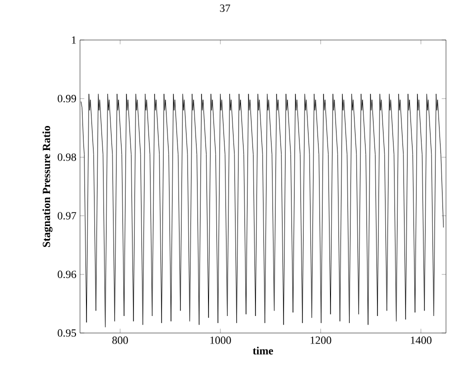 The width and height of the screenshot is (451, 381). I want to click on y-tick-label: 0.97, so click(67, 216).